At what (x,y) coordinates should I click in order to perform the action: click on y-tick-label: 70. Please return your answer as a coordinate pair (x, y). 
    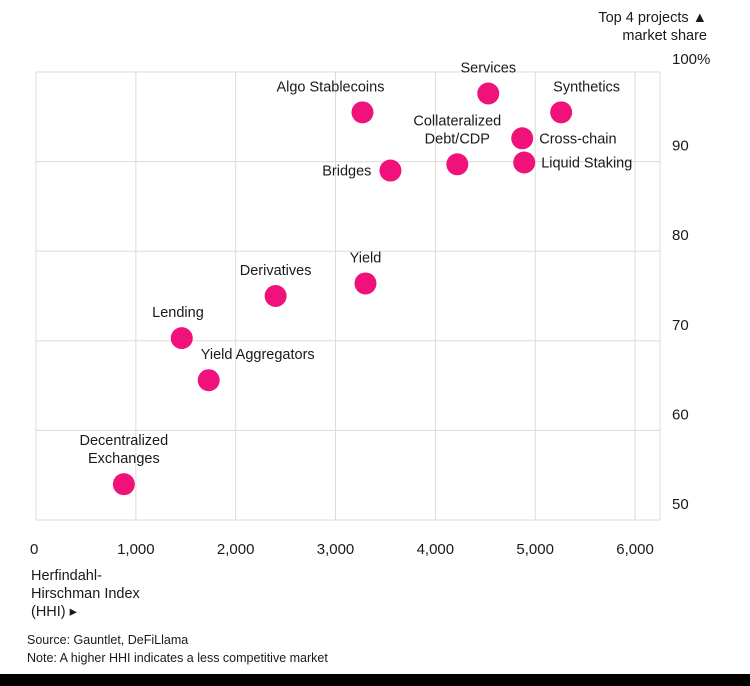
    Looking at the image, I should click on (680, 325).